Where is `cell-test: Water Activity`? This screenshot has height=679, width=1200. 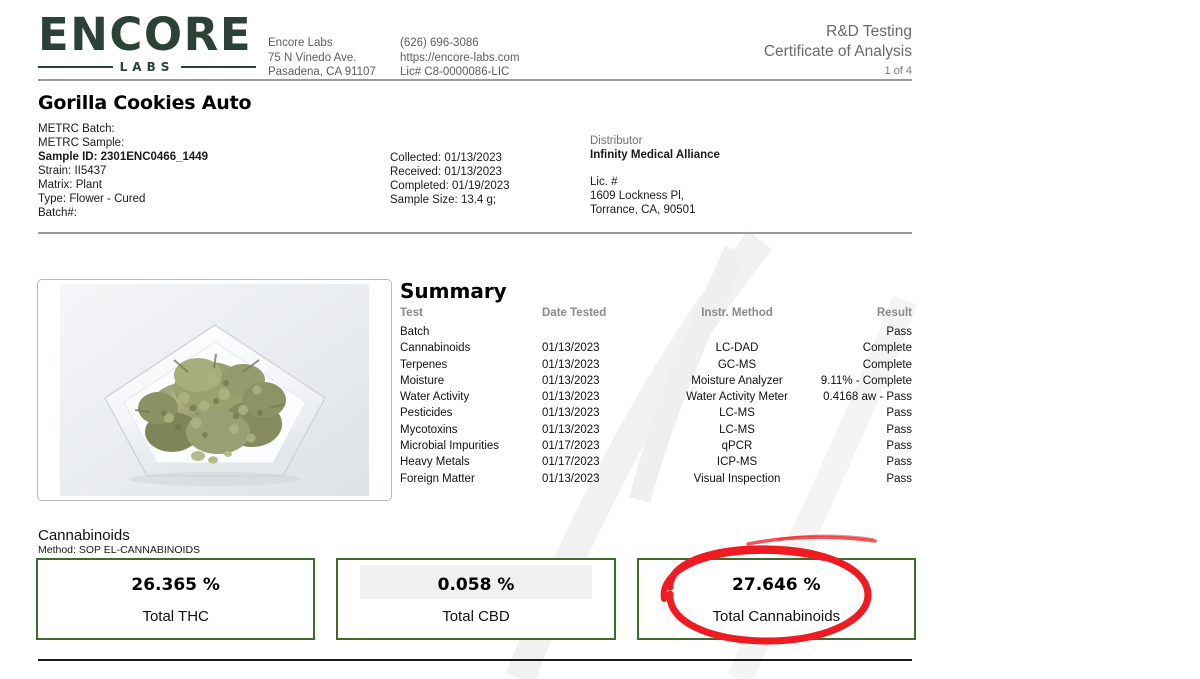 cell-test: Water Activity is located at coordinates (435, 397).